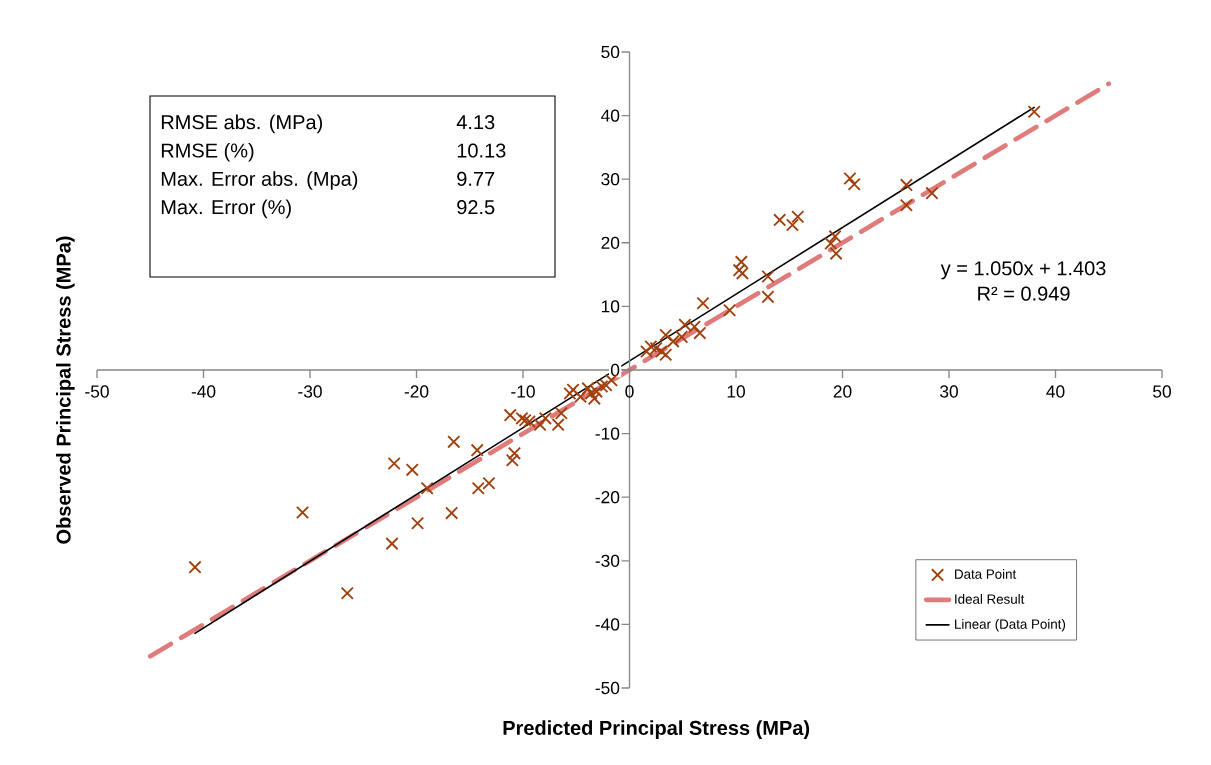 Image resolution: width=1211 pixels, height=765 pixels. Describe the element at coordinates (610, 179) in the screenshot. I see `y-tick-label: 30` at that location.